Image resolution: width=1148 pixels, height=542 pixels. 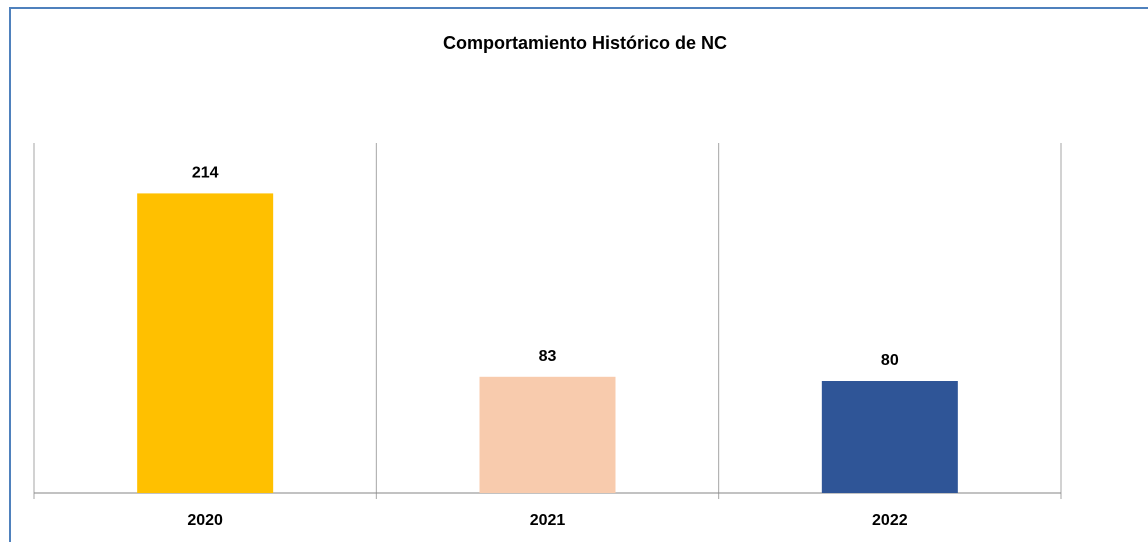 What do you see at coordinates (548, 356) in the screenshot?
I see `data-label: 83` at bounding box center [548, 356].